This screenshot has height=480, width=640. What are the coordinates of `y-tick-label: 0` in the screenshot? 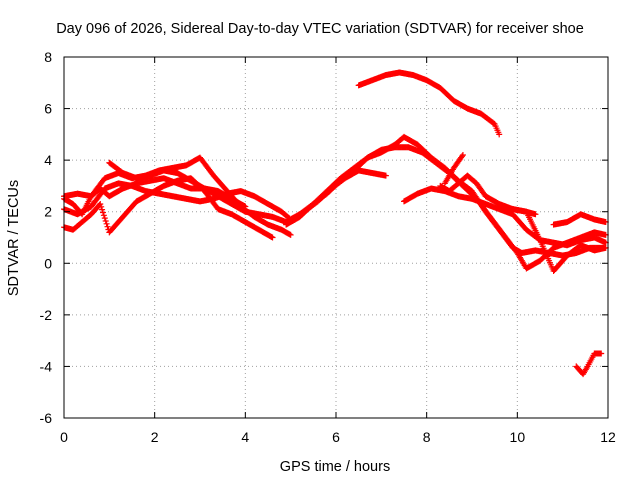 It's located at (48, 263).